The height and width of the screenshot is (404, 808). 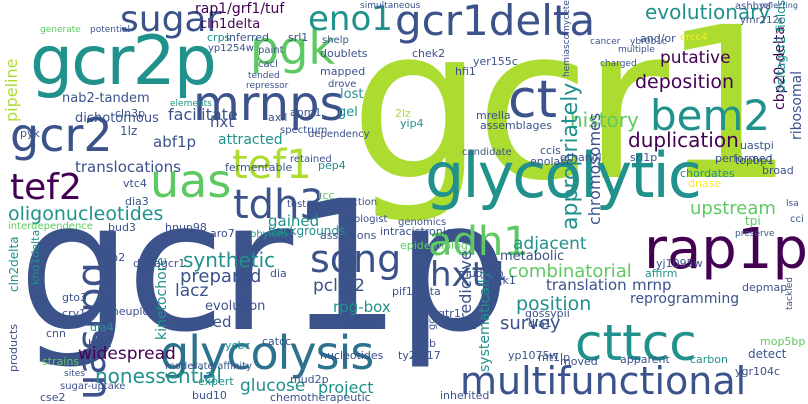 I want to click on word-bud10: bud10, so click(x=209, y=395).